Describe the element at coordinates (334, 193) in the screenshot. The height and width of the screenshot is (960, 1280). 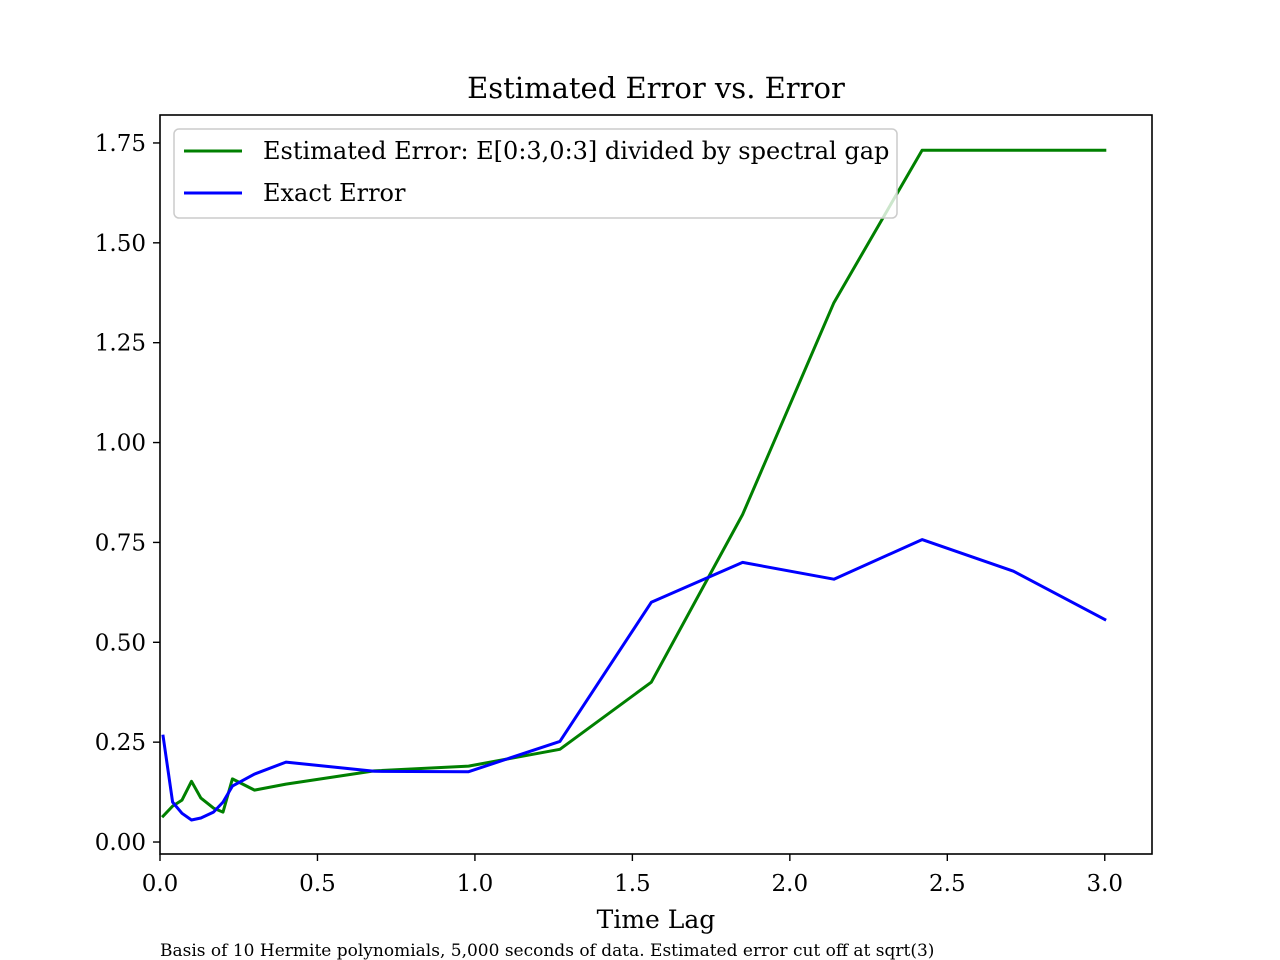
I see `legend-label-1: Exact Error` at that location.